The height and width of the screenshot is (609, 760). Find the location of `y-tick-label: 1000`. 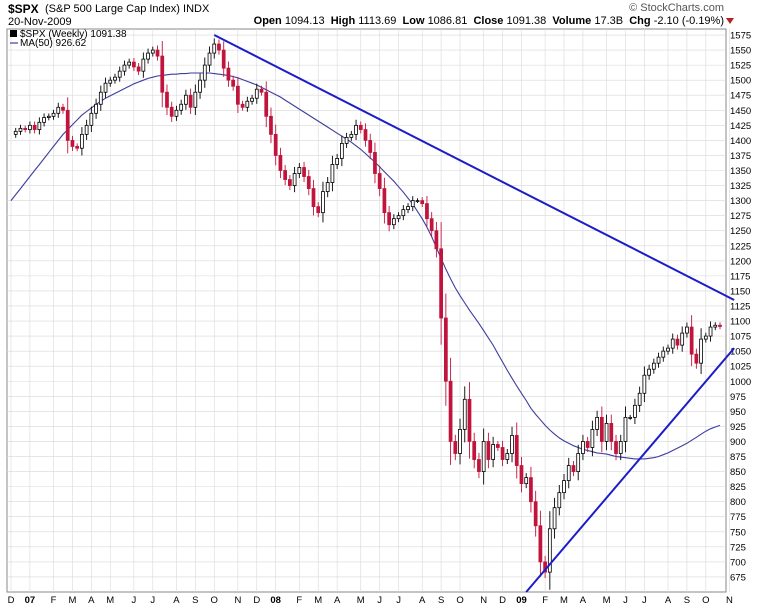

y-tick-label: 1000 is located at coordinates (740, 382).